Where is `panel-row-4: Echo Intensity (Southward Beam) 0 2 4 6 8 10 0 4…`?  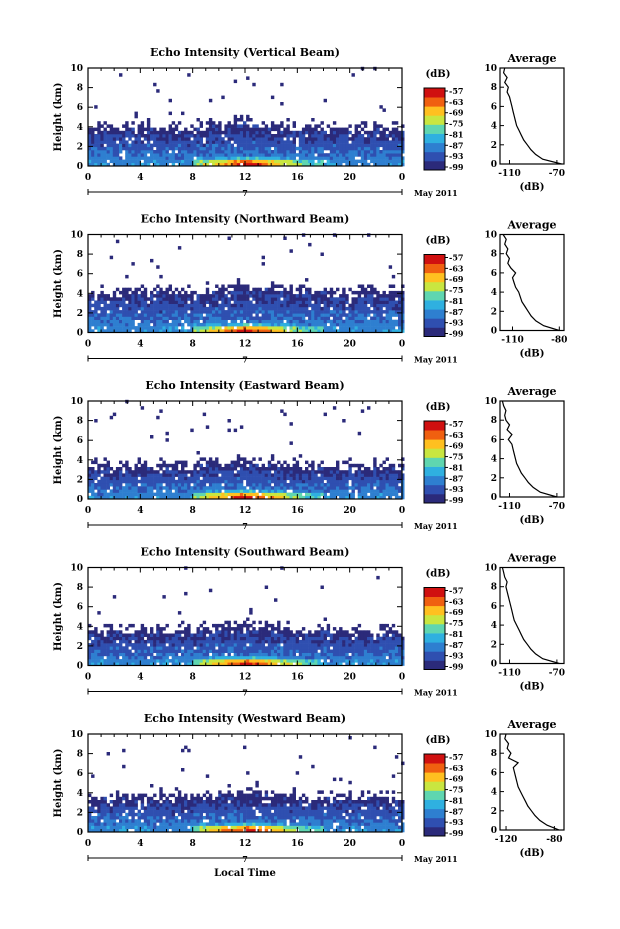
panel-row-4: Echo Intensity (Southward Beam) 0 2 4 6 8 10 0 4… is located at coordinates (309, 622).